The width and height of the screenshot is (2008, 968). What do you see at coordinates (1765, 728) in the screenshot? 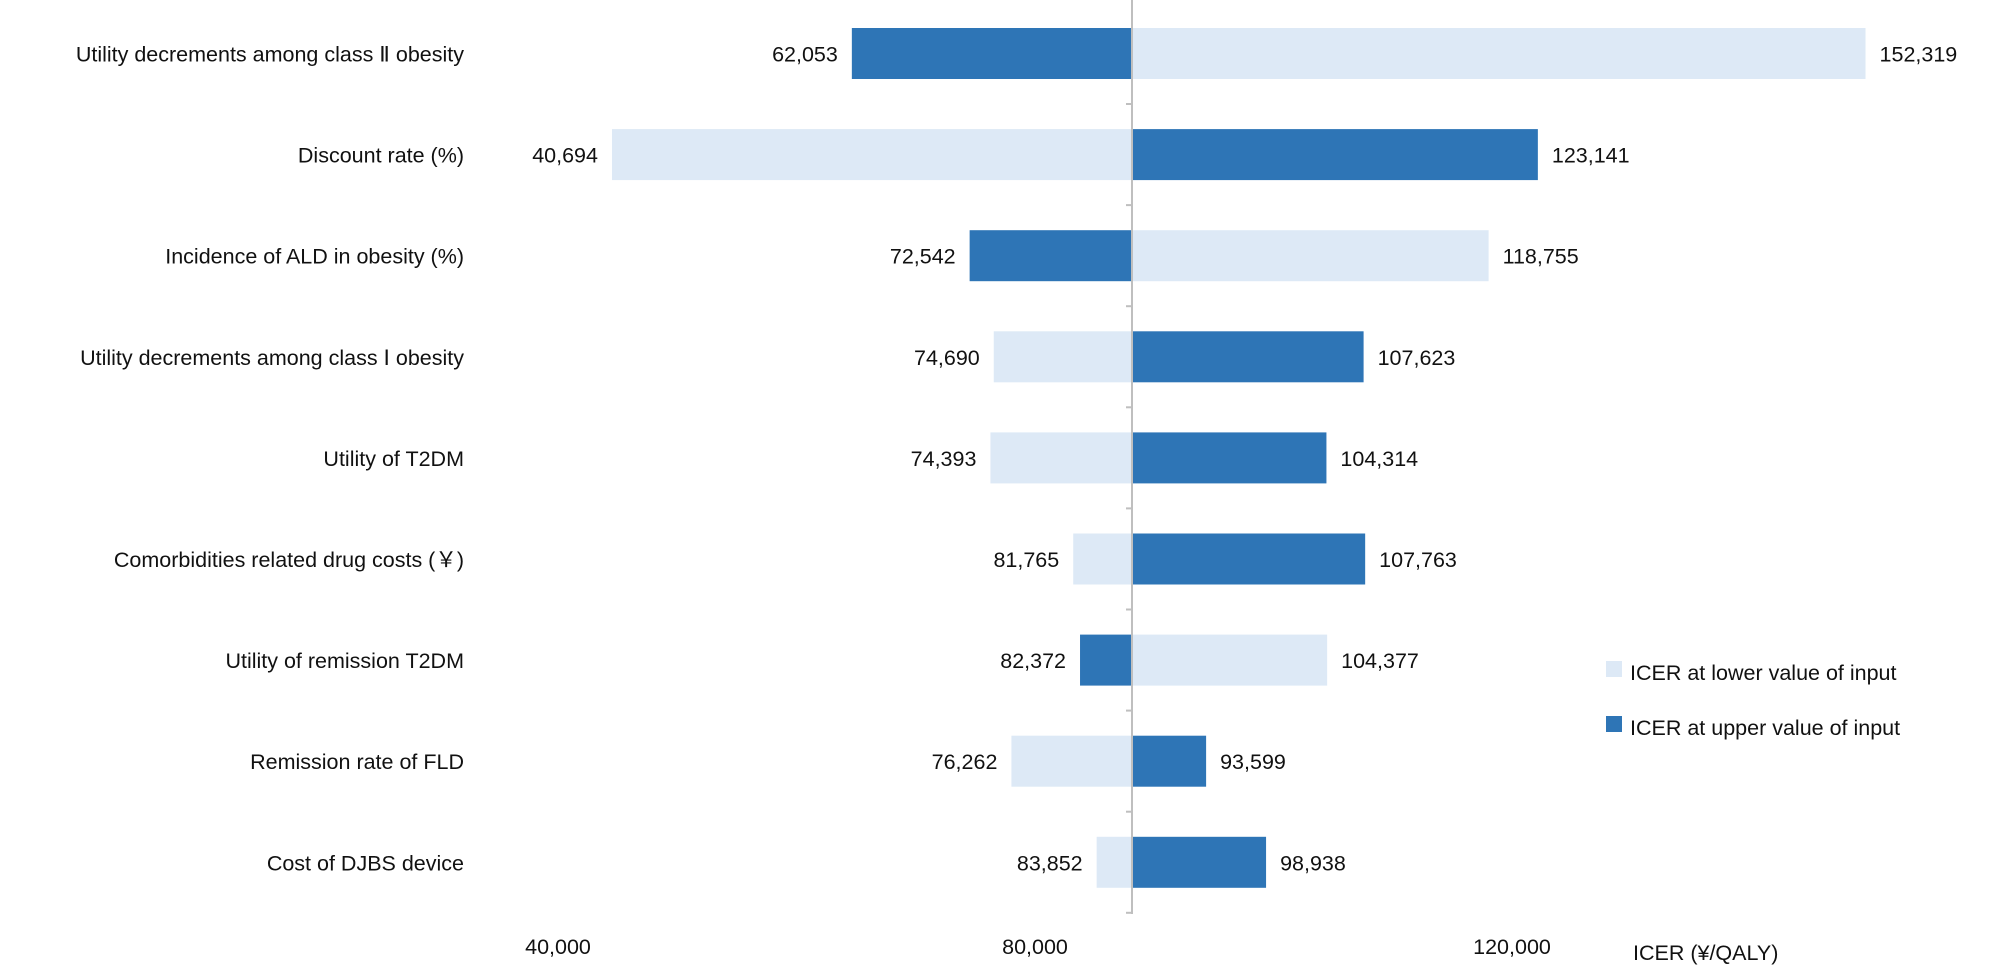
I see `legend-label-upper: ICER at upper value of input` at bounding box center [1765, 728].